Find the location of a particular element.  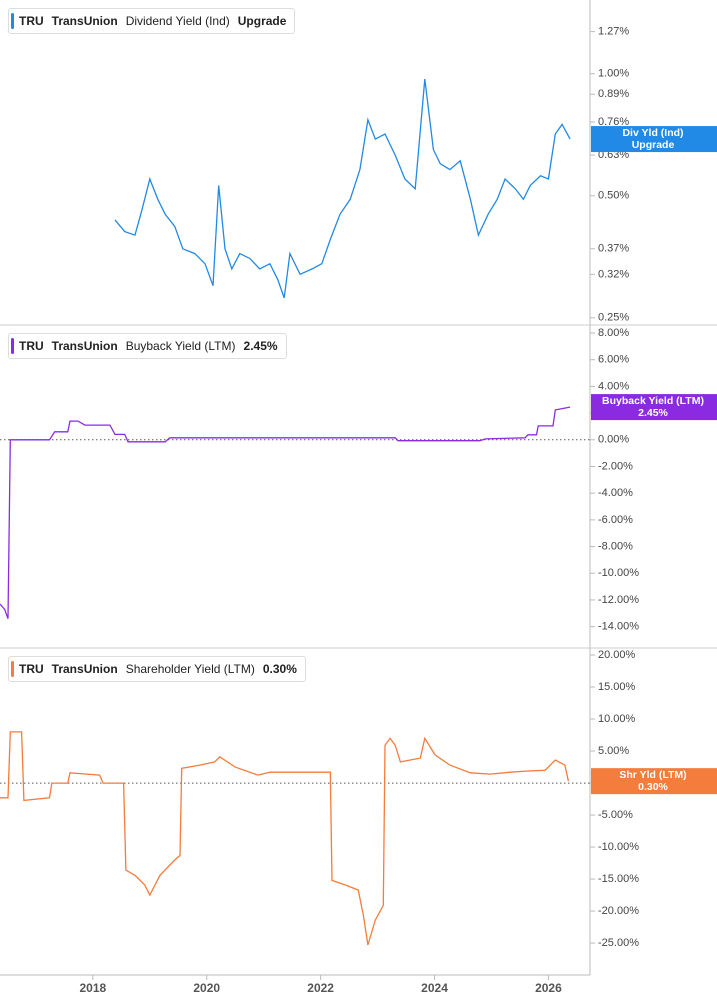

y-tick-label: 4.00% is located at coordinates (613, 386).